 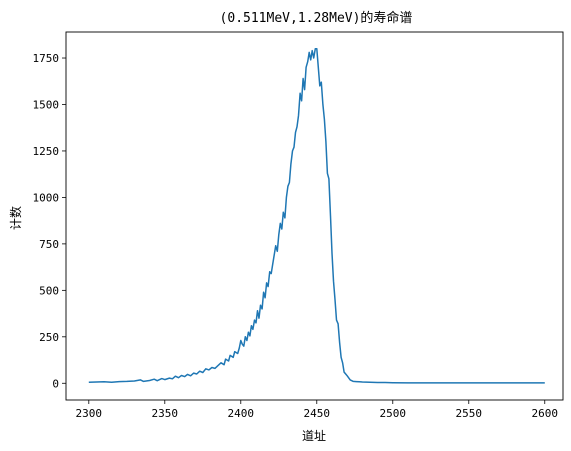 I want to click on x-axis-label: 道址, so click(x=314, y=436).